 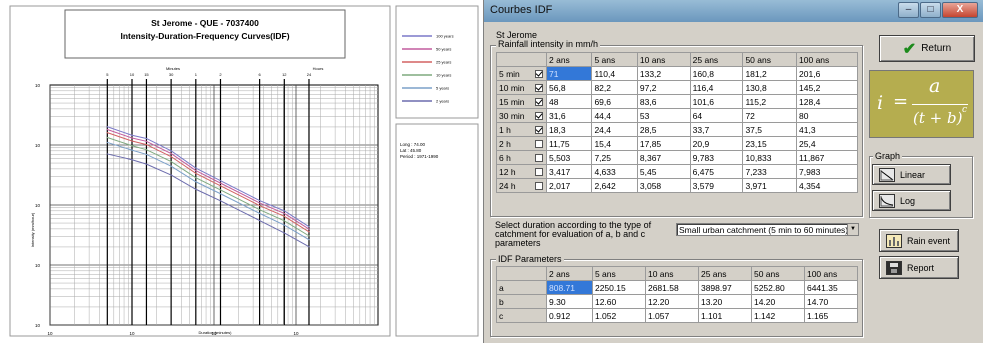 What do you see at coordinates (724, 315) in the screenshot?
I see `params-cell: 1.101` at bounding box center [724, 315].